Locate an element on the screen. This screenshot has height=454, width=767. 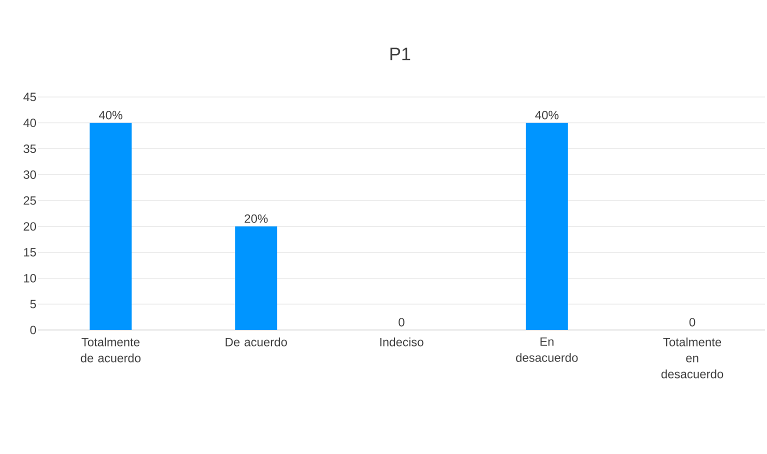
x-tick-label: De acuerdo is located at coordinates (256, 342).